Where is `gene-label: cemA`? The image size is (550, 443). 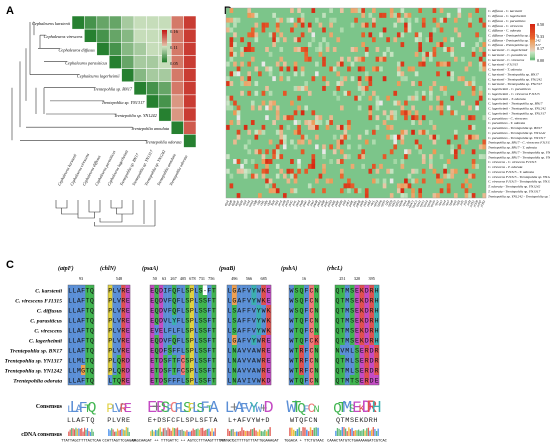
gene-label: cemA is located at coordinates (251, 203).